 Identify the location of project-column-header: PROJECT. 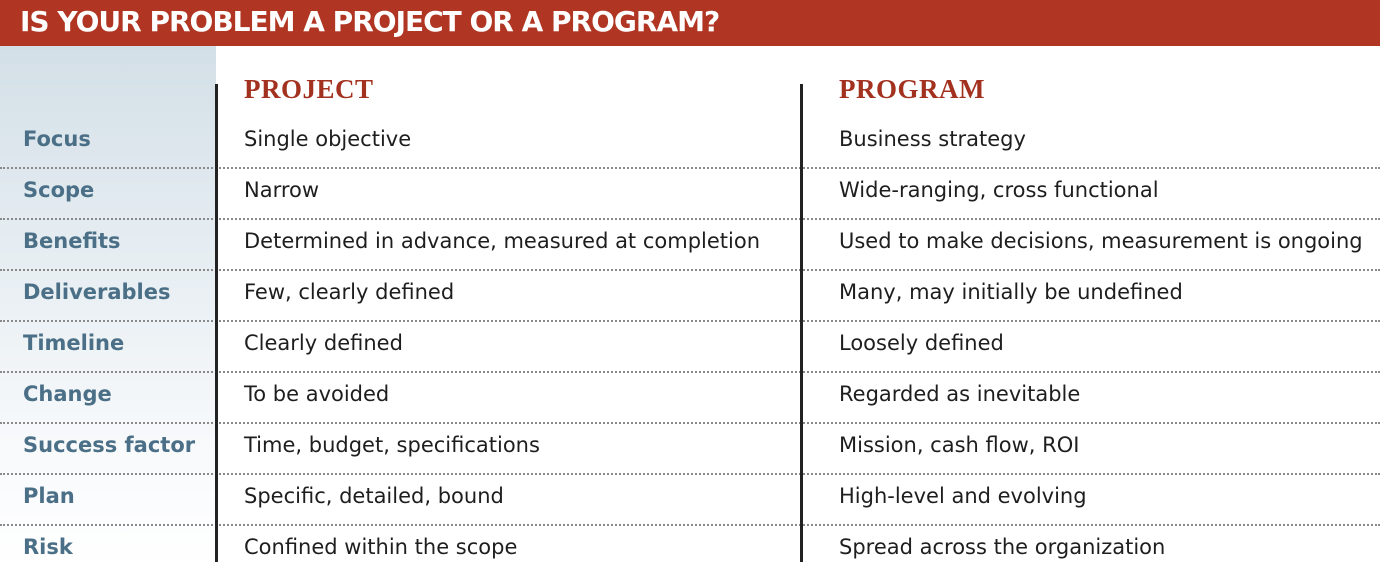
(309, 89).